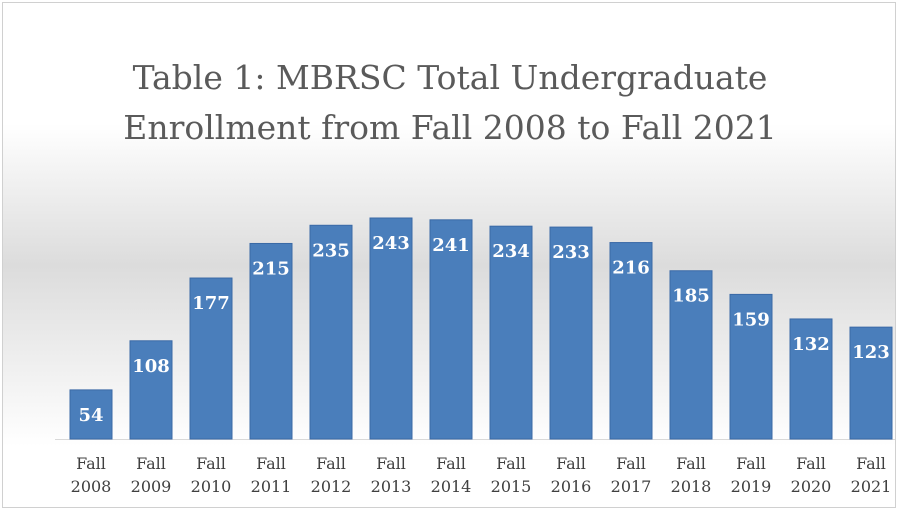 The image size is (900, 512). I want to click on x-tick-label: 2016, so click(571, 486).